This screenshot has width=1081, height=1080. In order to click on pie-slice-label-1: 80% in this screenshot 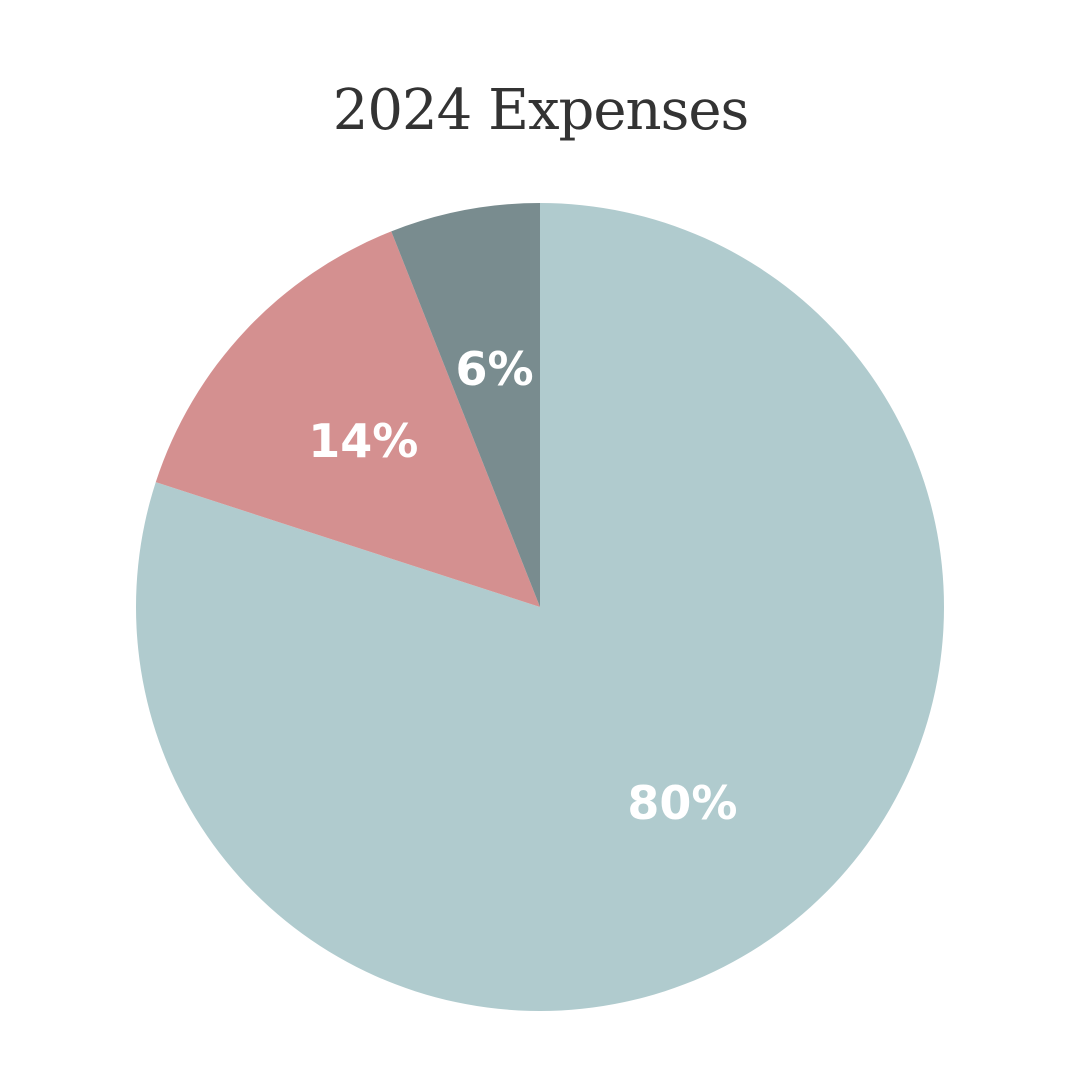, I will do `click(682, 803)`.